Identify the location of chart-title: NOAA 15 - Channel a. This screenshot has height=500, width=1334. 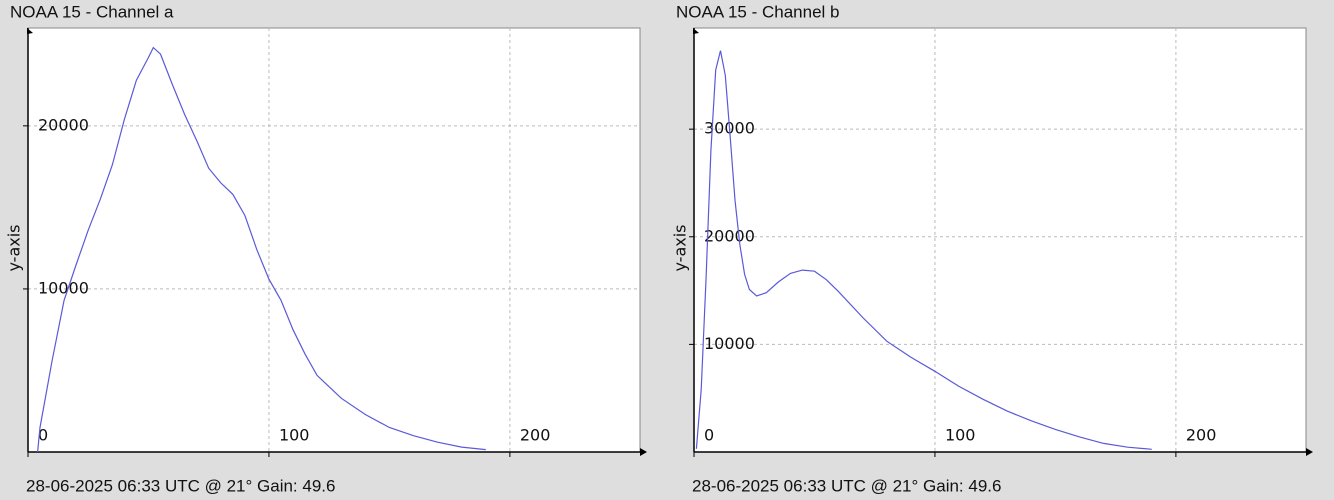
(92, 11).